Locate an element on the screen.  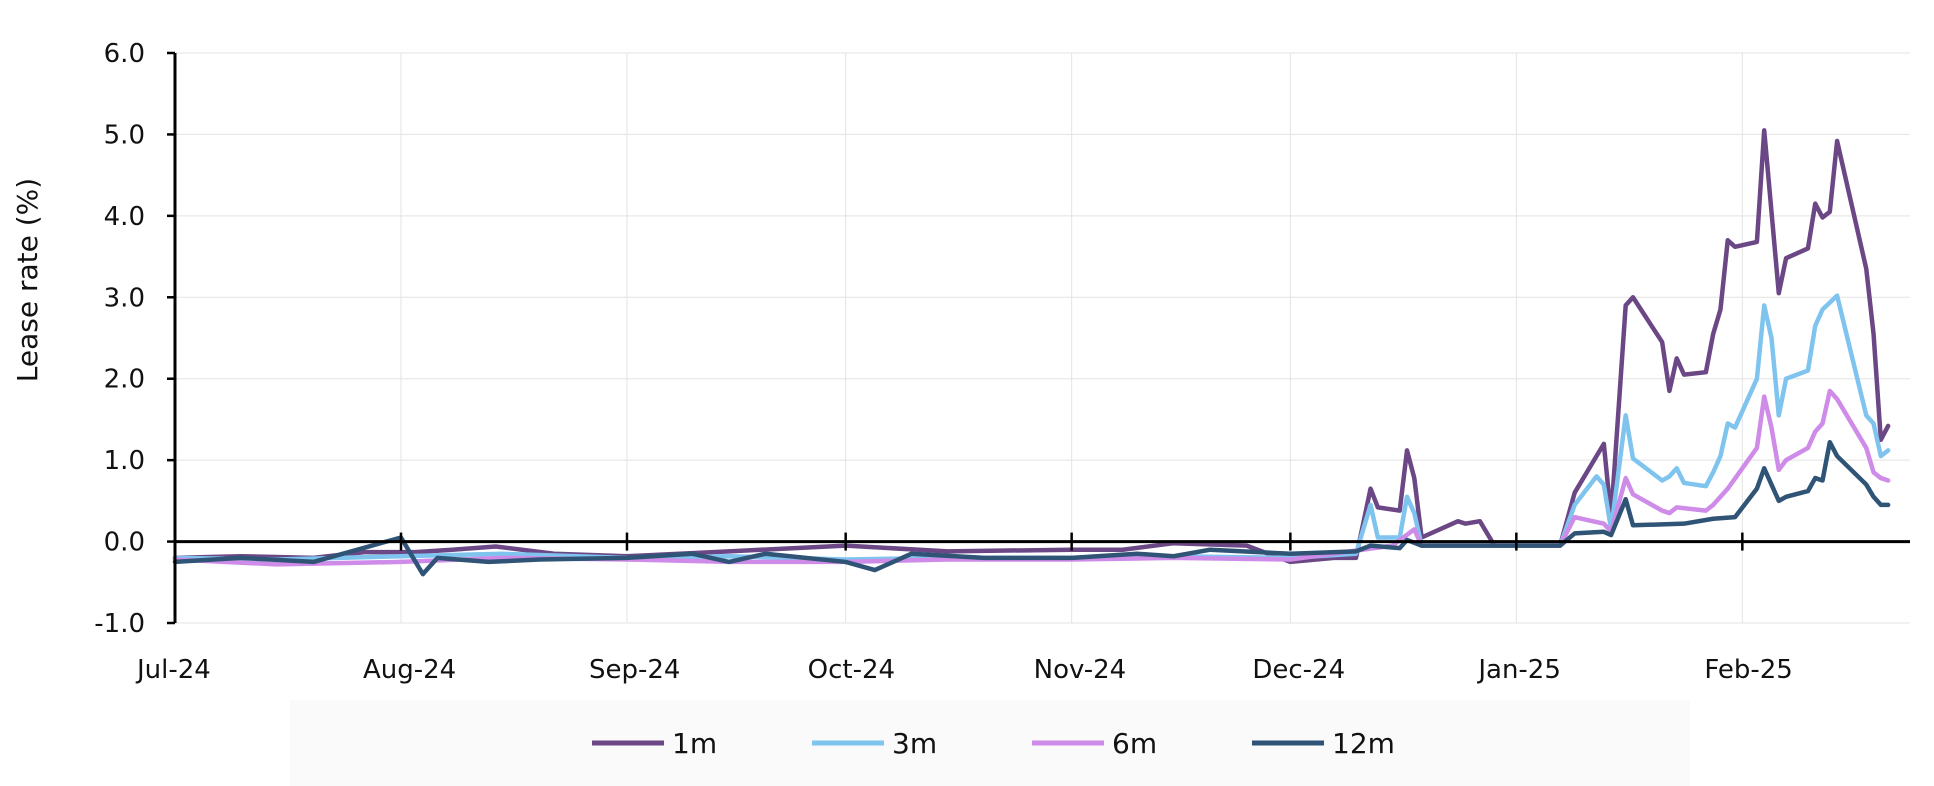
legend-item-12m: 12m is located at coordinates (1323, 743).